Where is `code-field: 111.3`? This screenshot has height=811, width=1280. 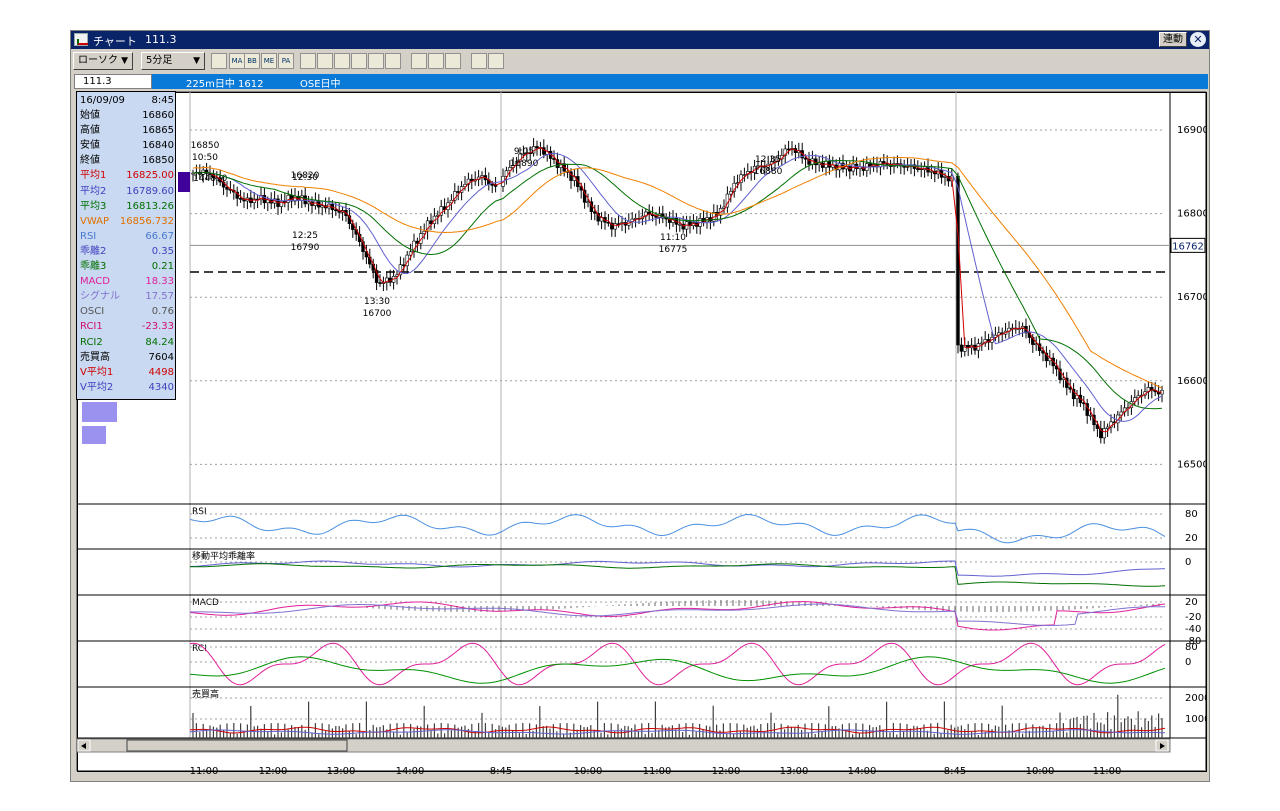 code-field: 111.3 is located at coordinates (113, 81).